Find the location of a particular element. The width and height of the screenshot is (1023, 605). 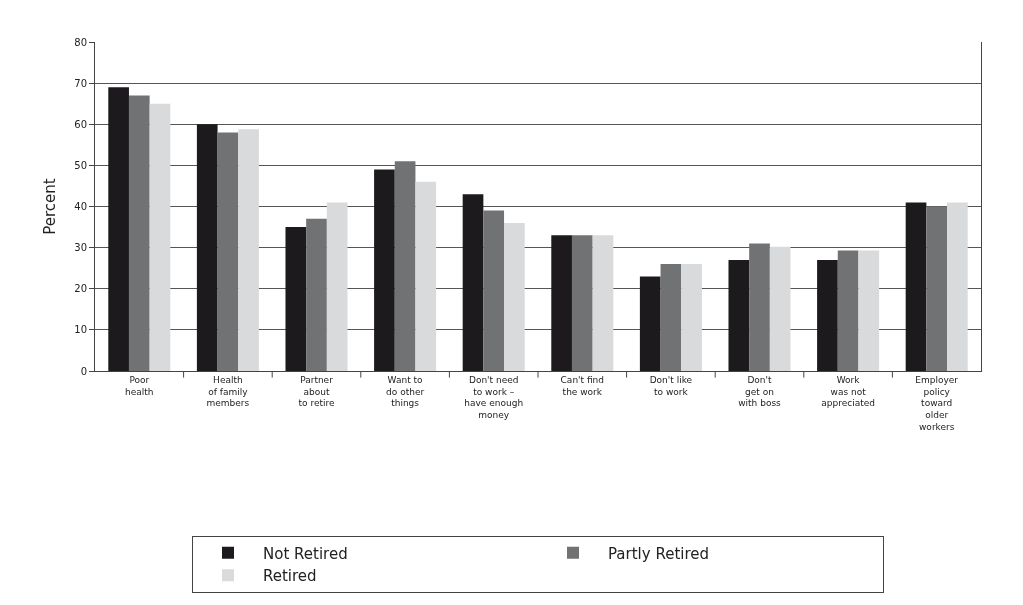

legend-label: Partly Retired is located at coordinates (659, 553).